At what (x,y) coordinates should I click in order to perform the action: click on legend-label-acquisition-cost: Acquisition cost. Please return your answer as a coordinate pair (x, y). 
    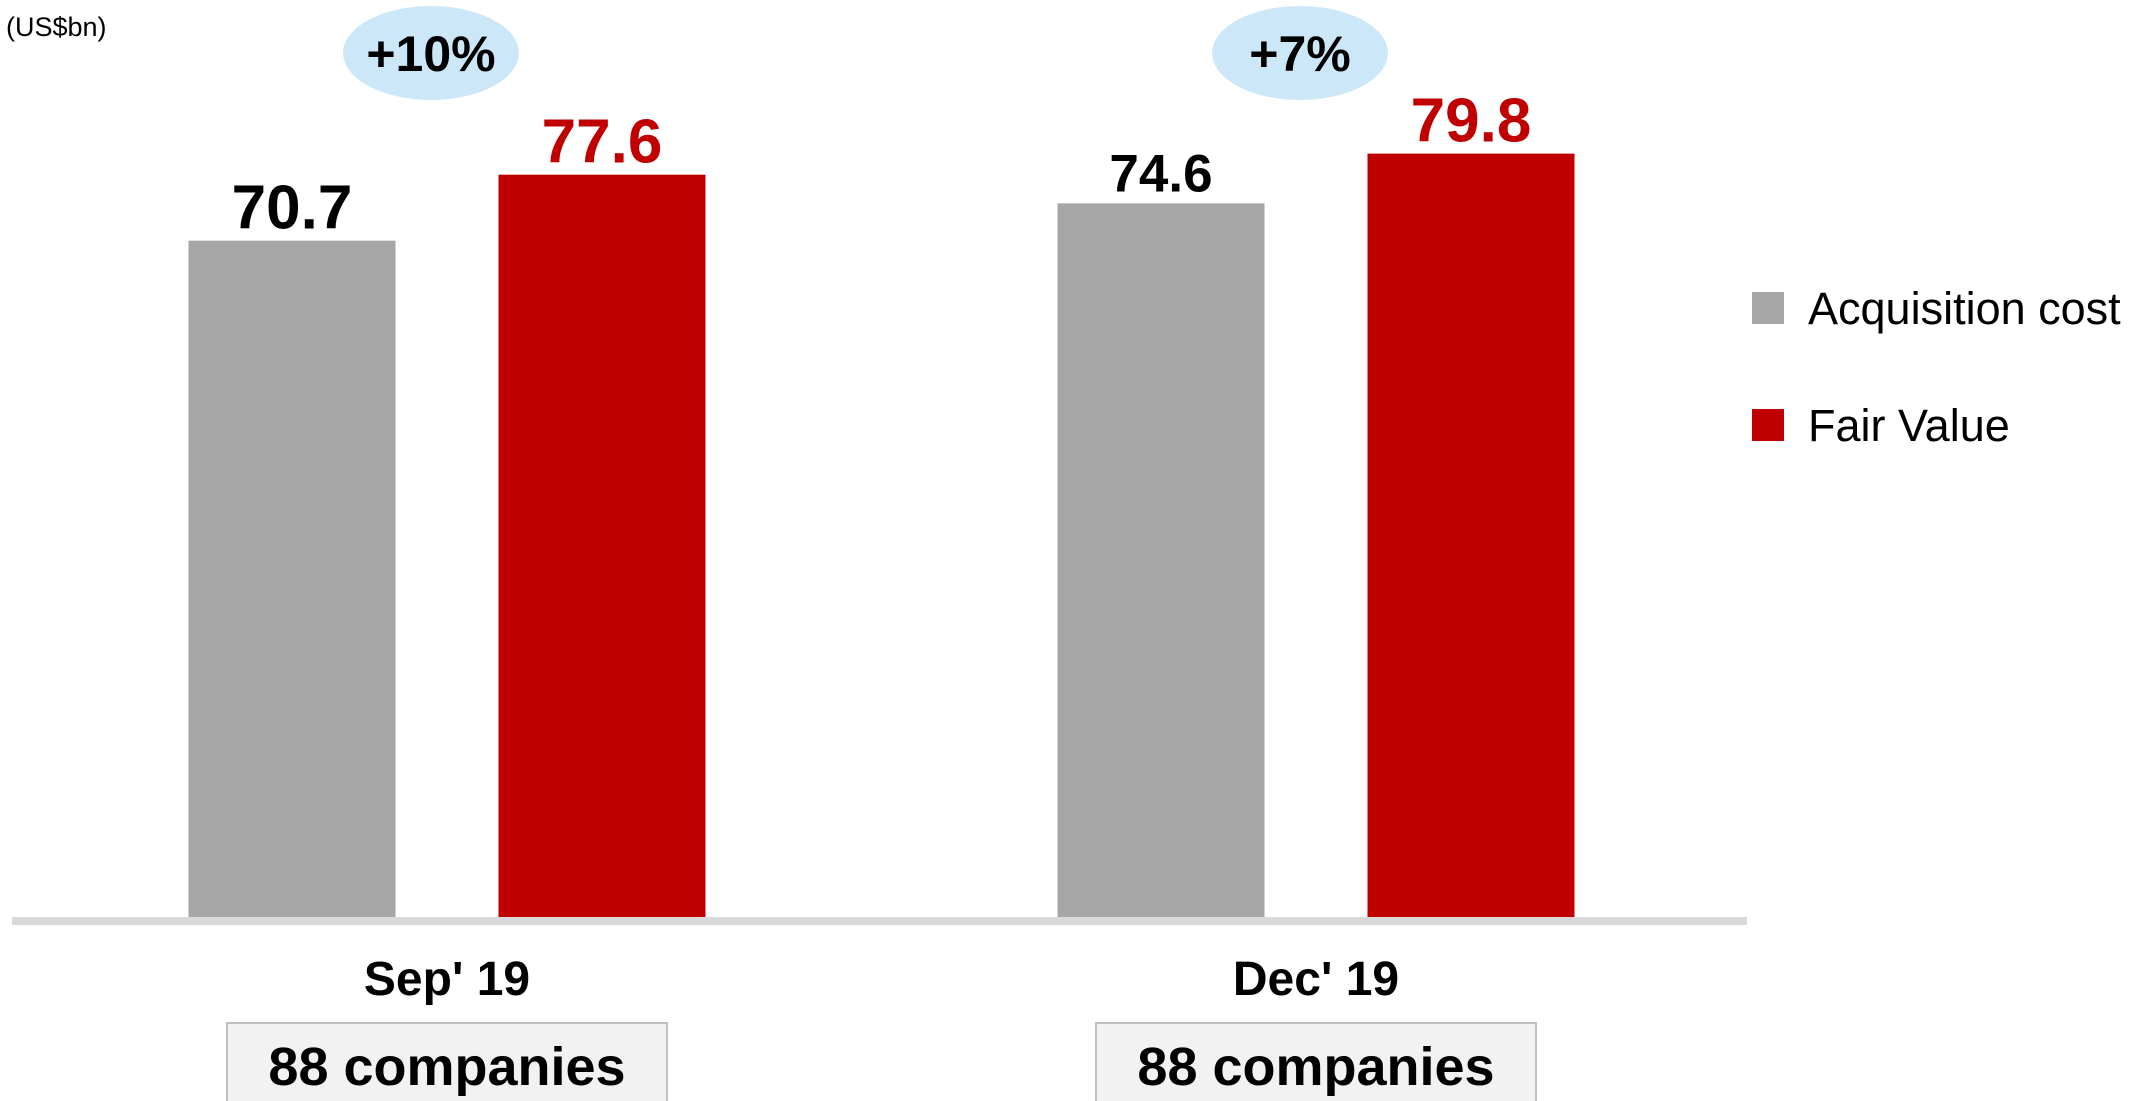
    Looking at the image, I should click on (1964, 308).